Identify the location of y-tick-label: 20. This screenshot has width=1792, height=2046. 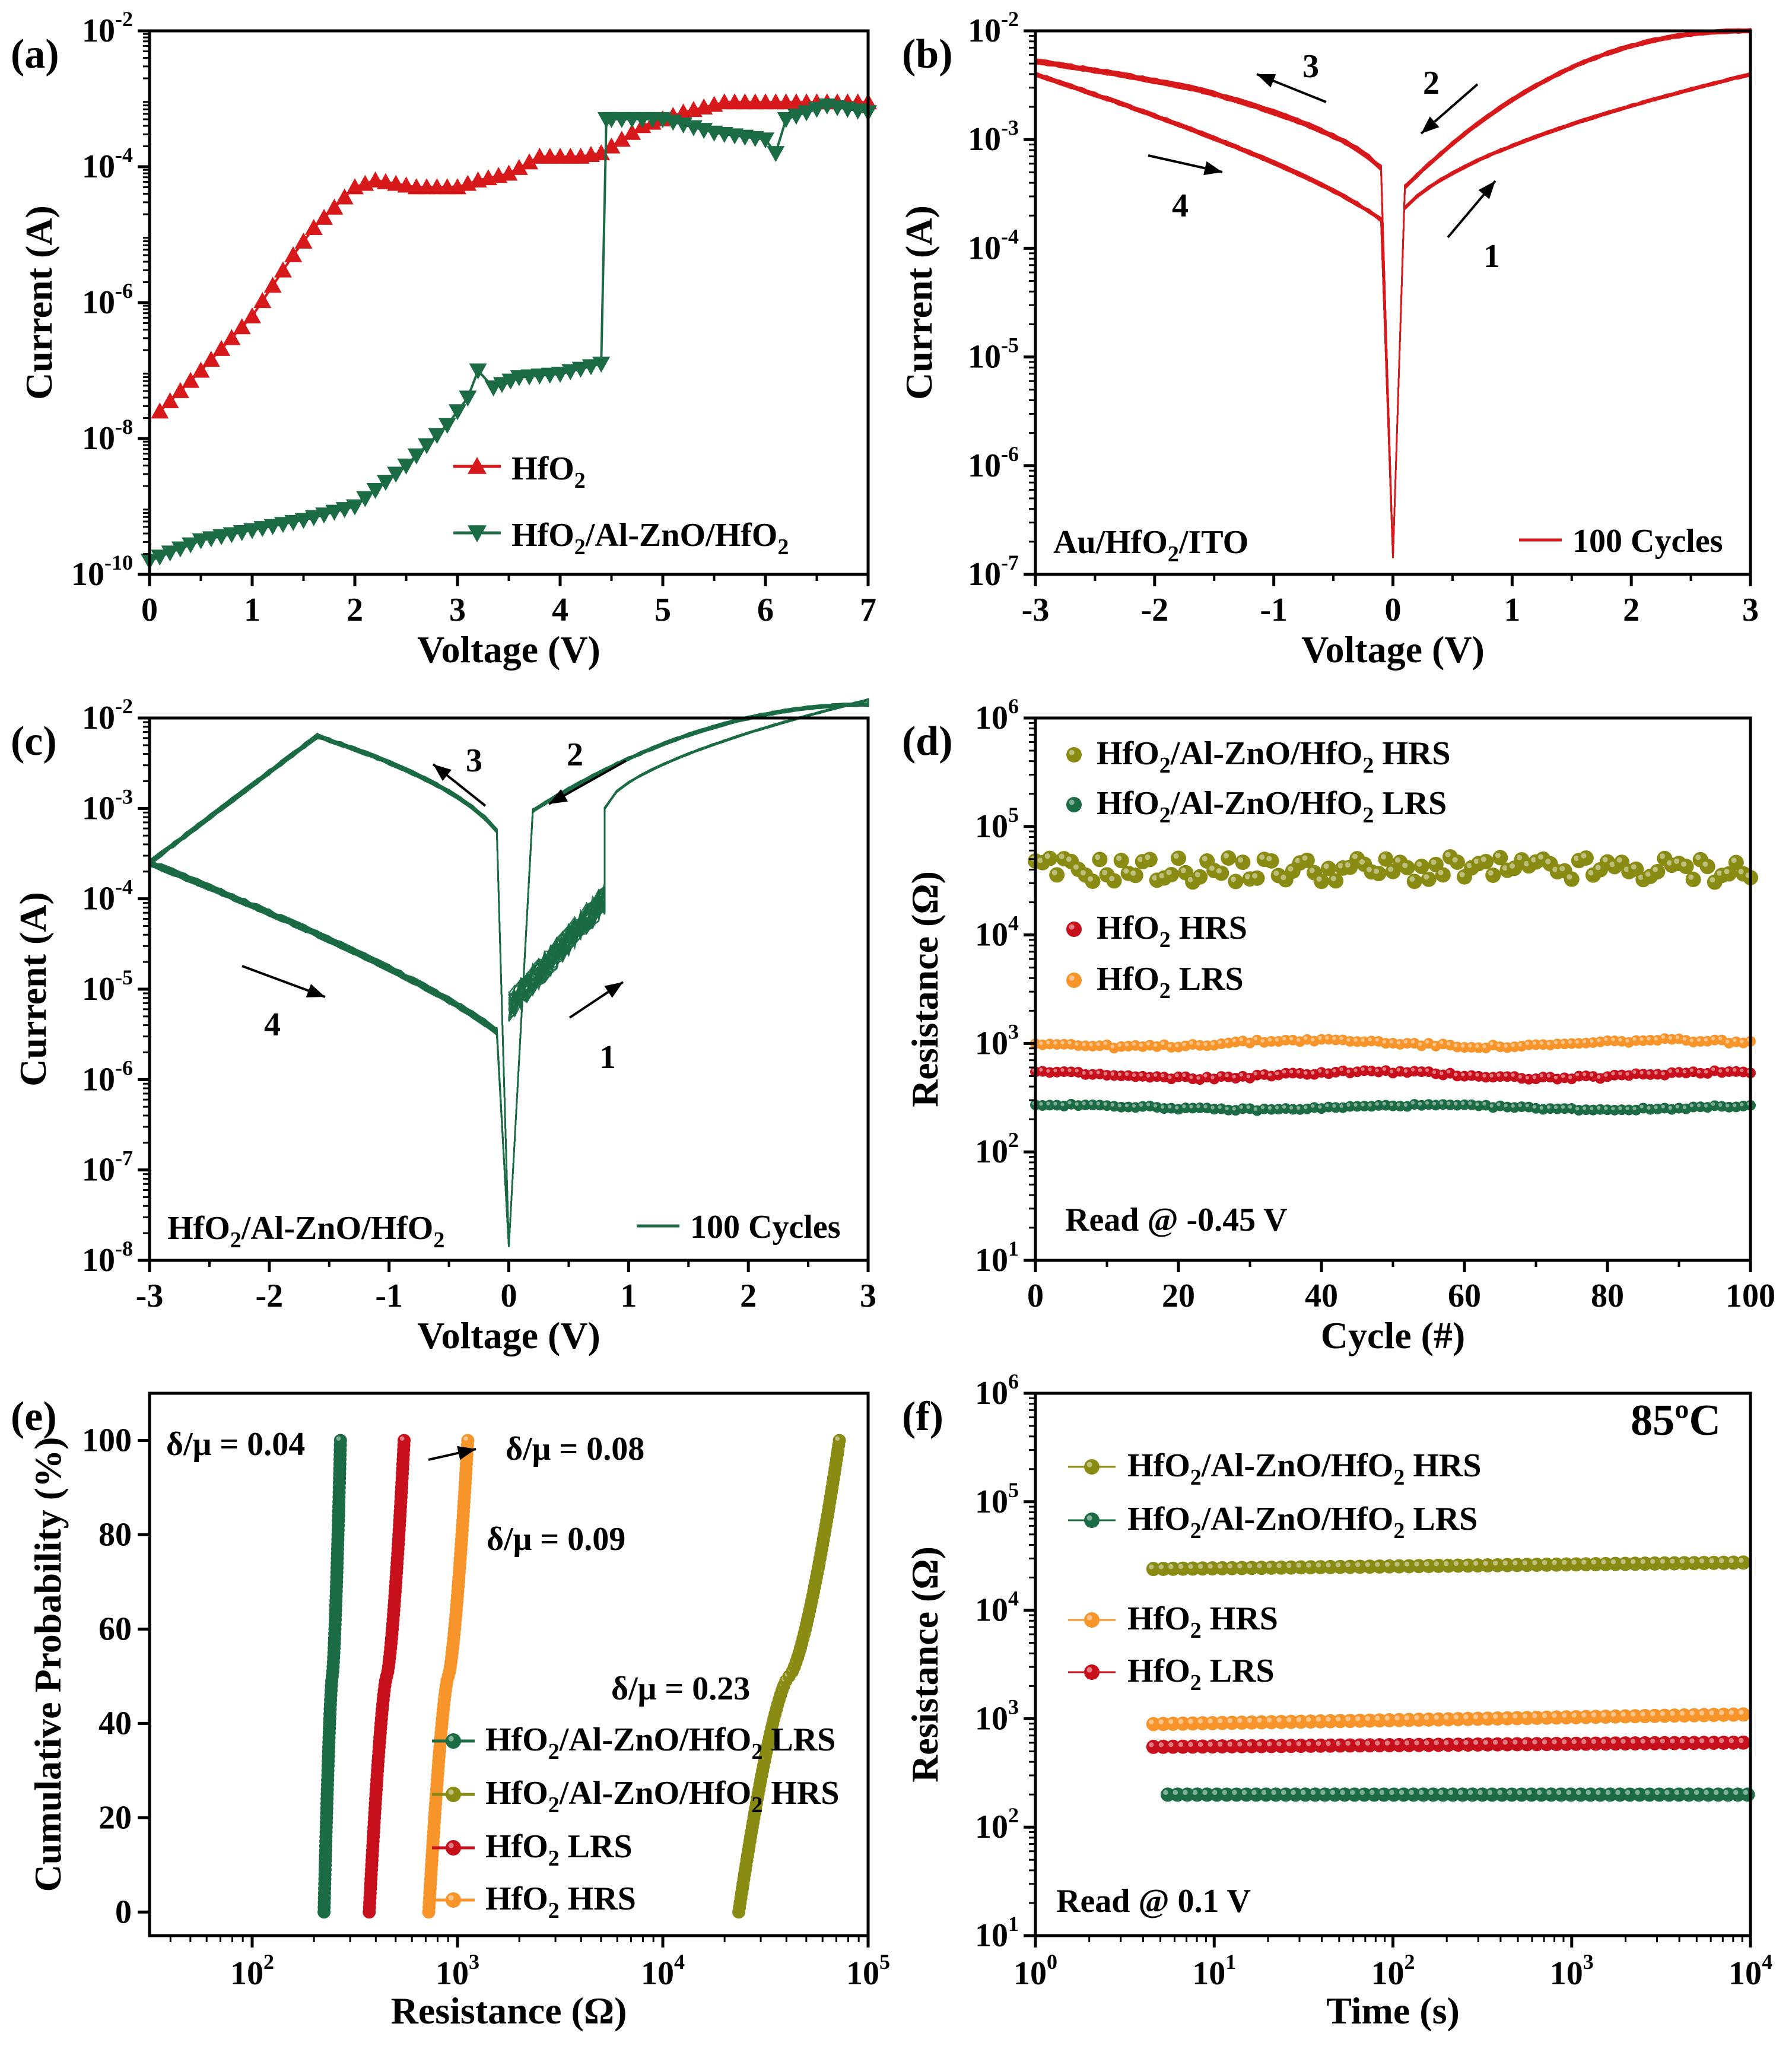
(116, 1818).